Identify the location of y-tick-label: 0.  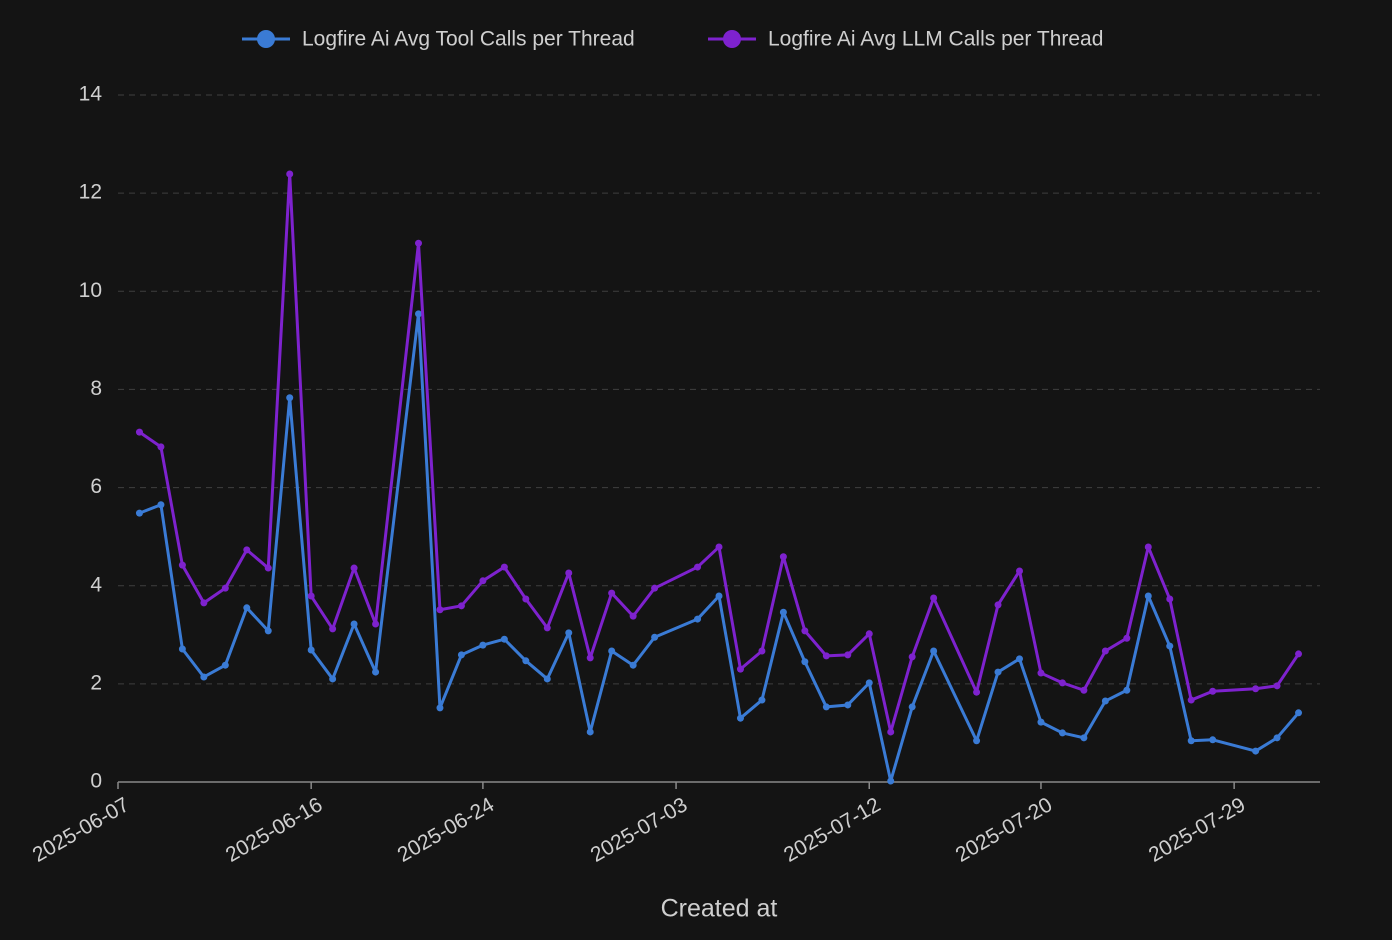
(96, 781).